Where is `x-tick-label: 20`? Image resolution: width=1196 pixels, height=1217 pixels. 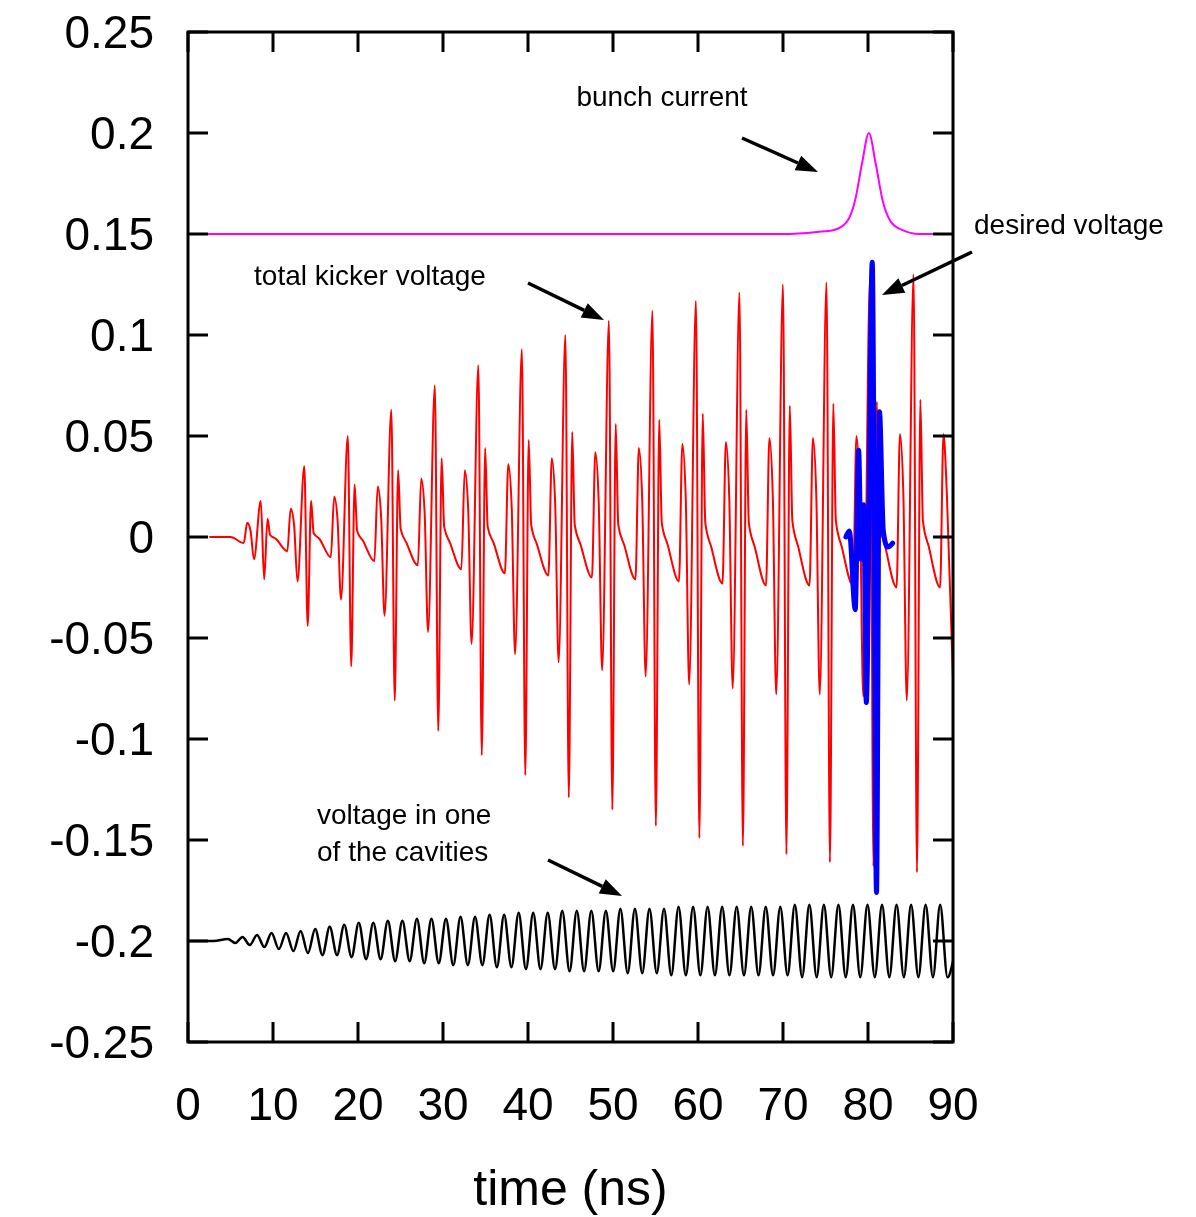
x-tick-label: 20 is located at coordinates (358, 1104).